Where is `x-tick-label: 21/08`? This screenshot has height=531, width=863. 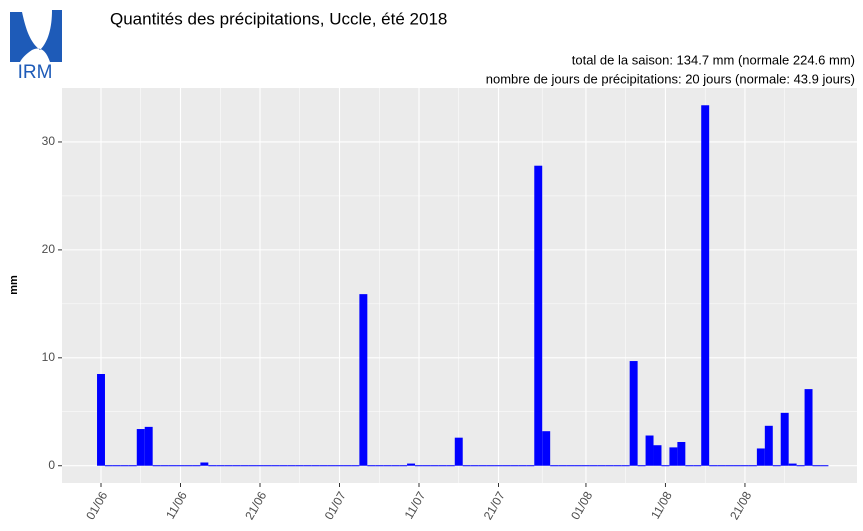
x-tick-label: 21/08 is located at coordinates (740, 505).